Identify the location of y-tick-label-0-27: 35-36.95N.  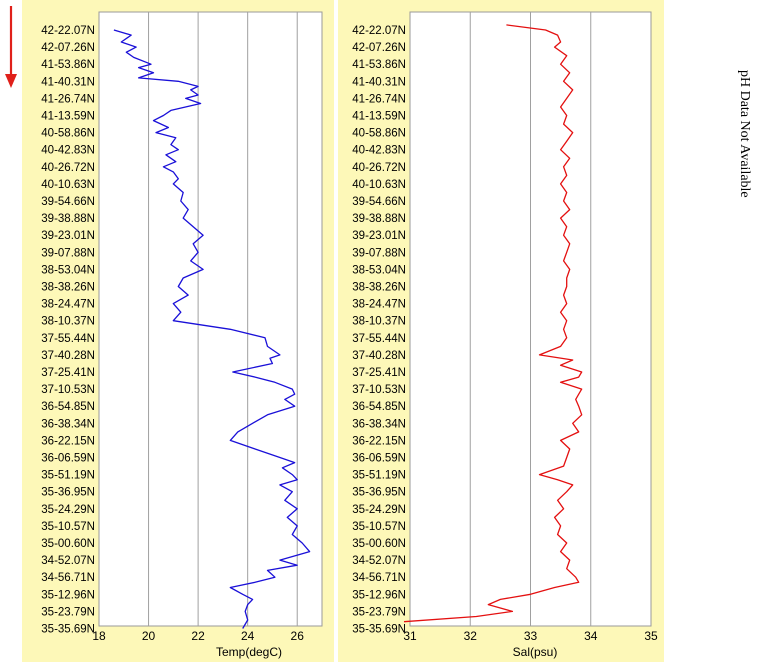
(68, 493).